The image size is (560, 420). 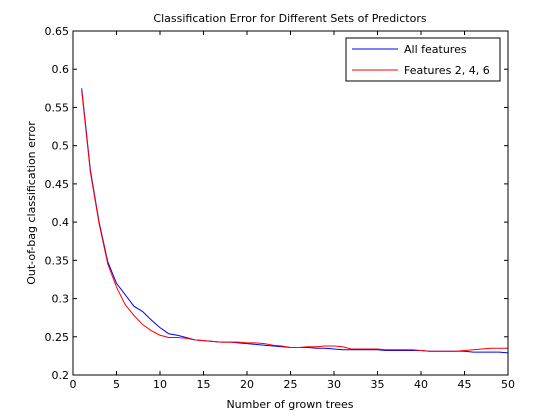 What do you see at coordinates (289, 404) in the screenshot?
I see `x-axis-label: Number of grown trees` at bounding box center [289, 404].